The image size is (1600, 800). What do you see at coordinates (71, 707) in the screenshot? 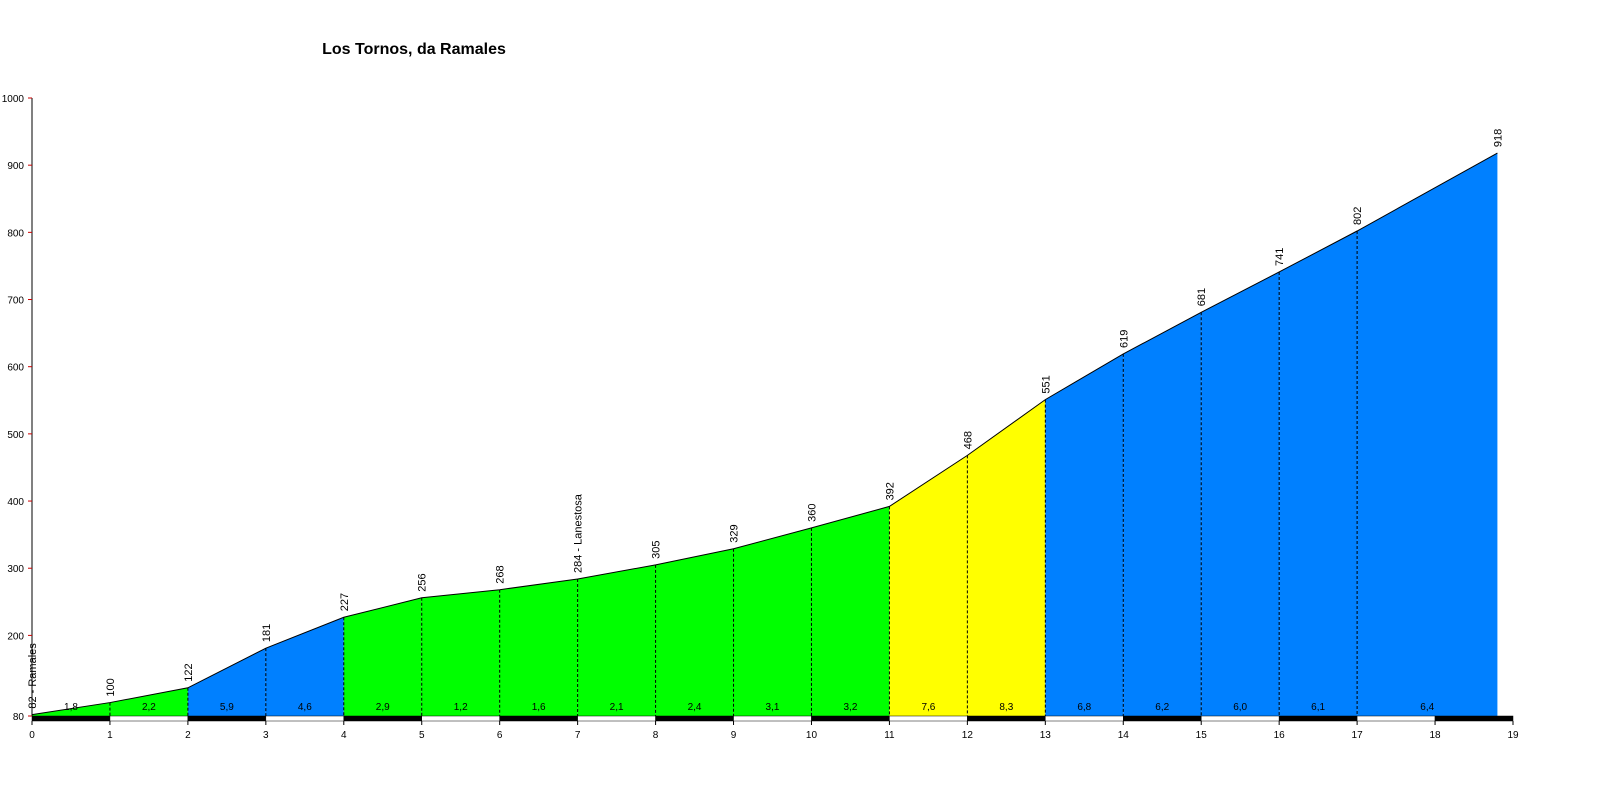
I see `gradient-label: 1,8` at bounding box center [71, 707].